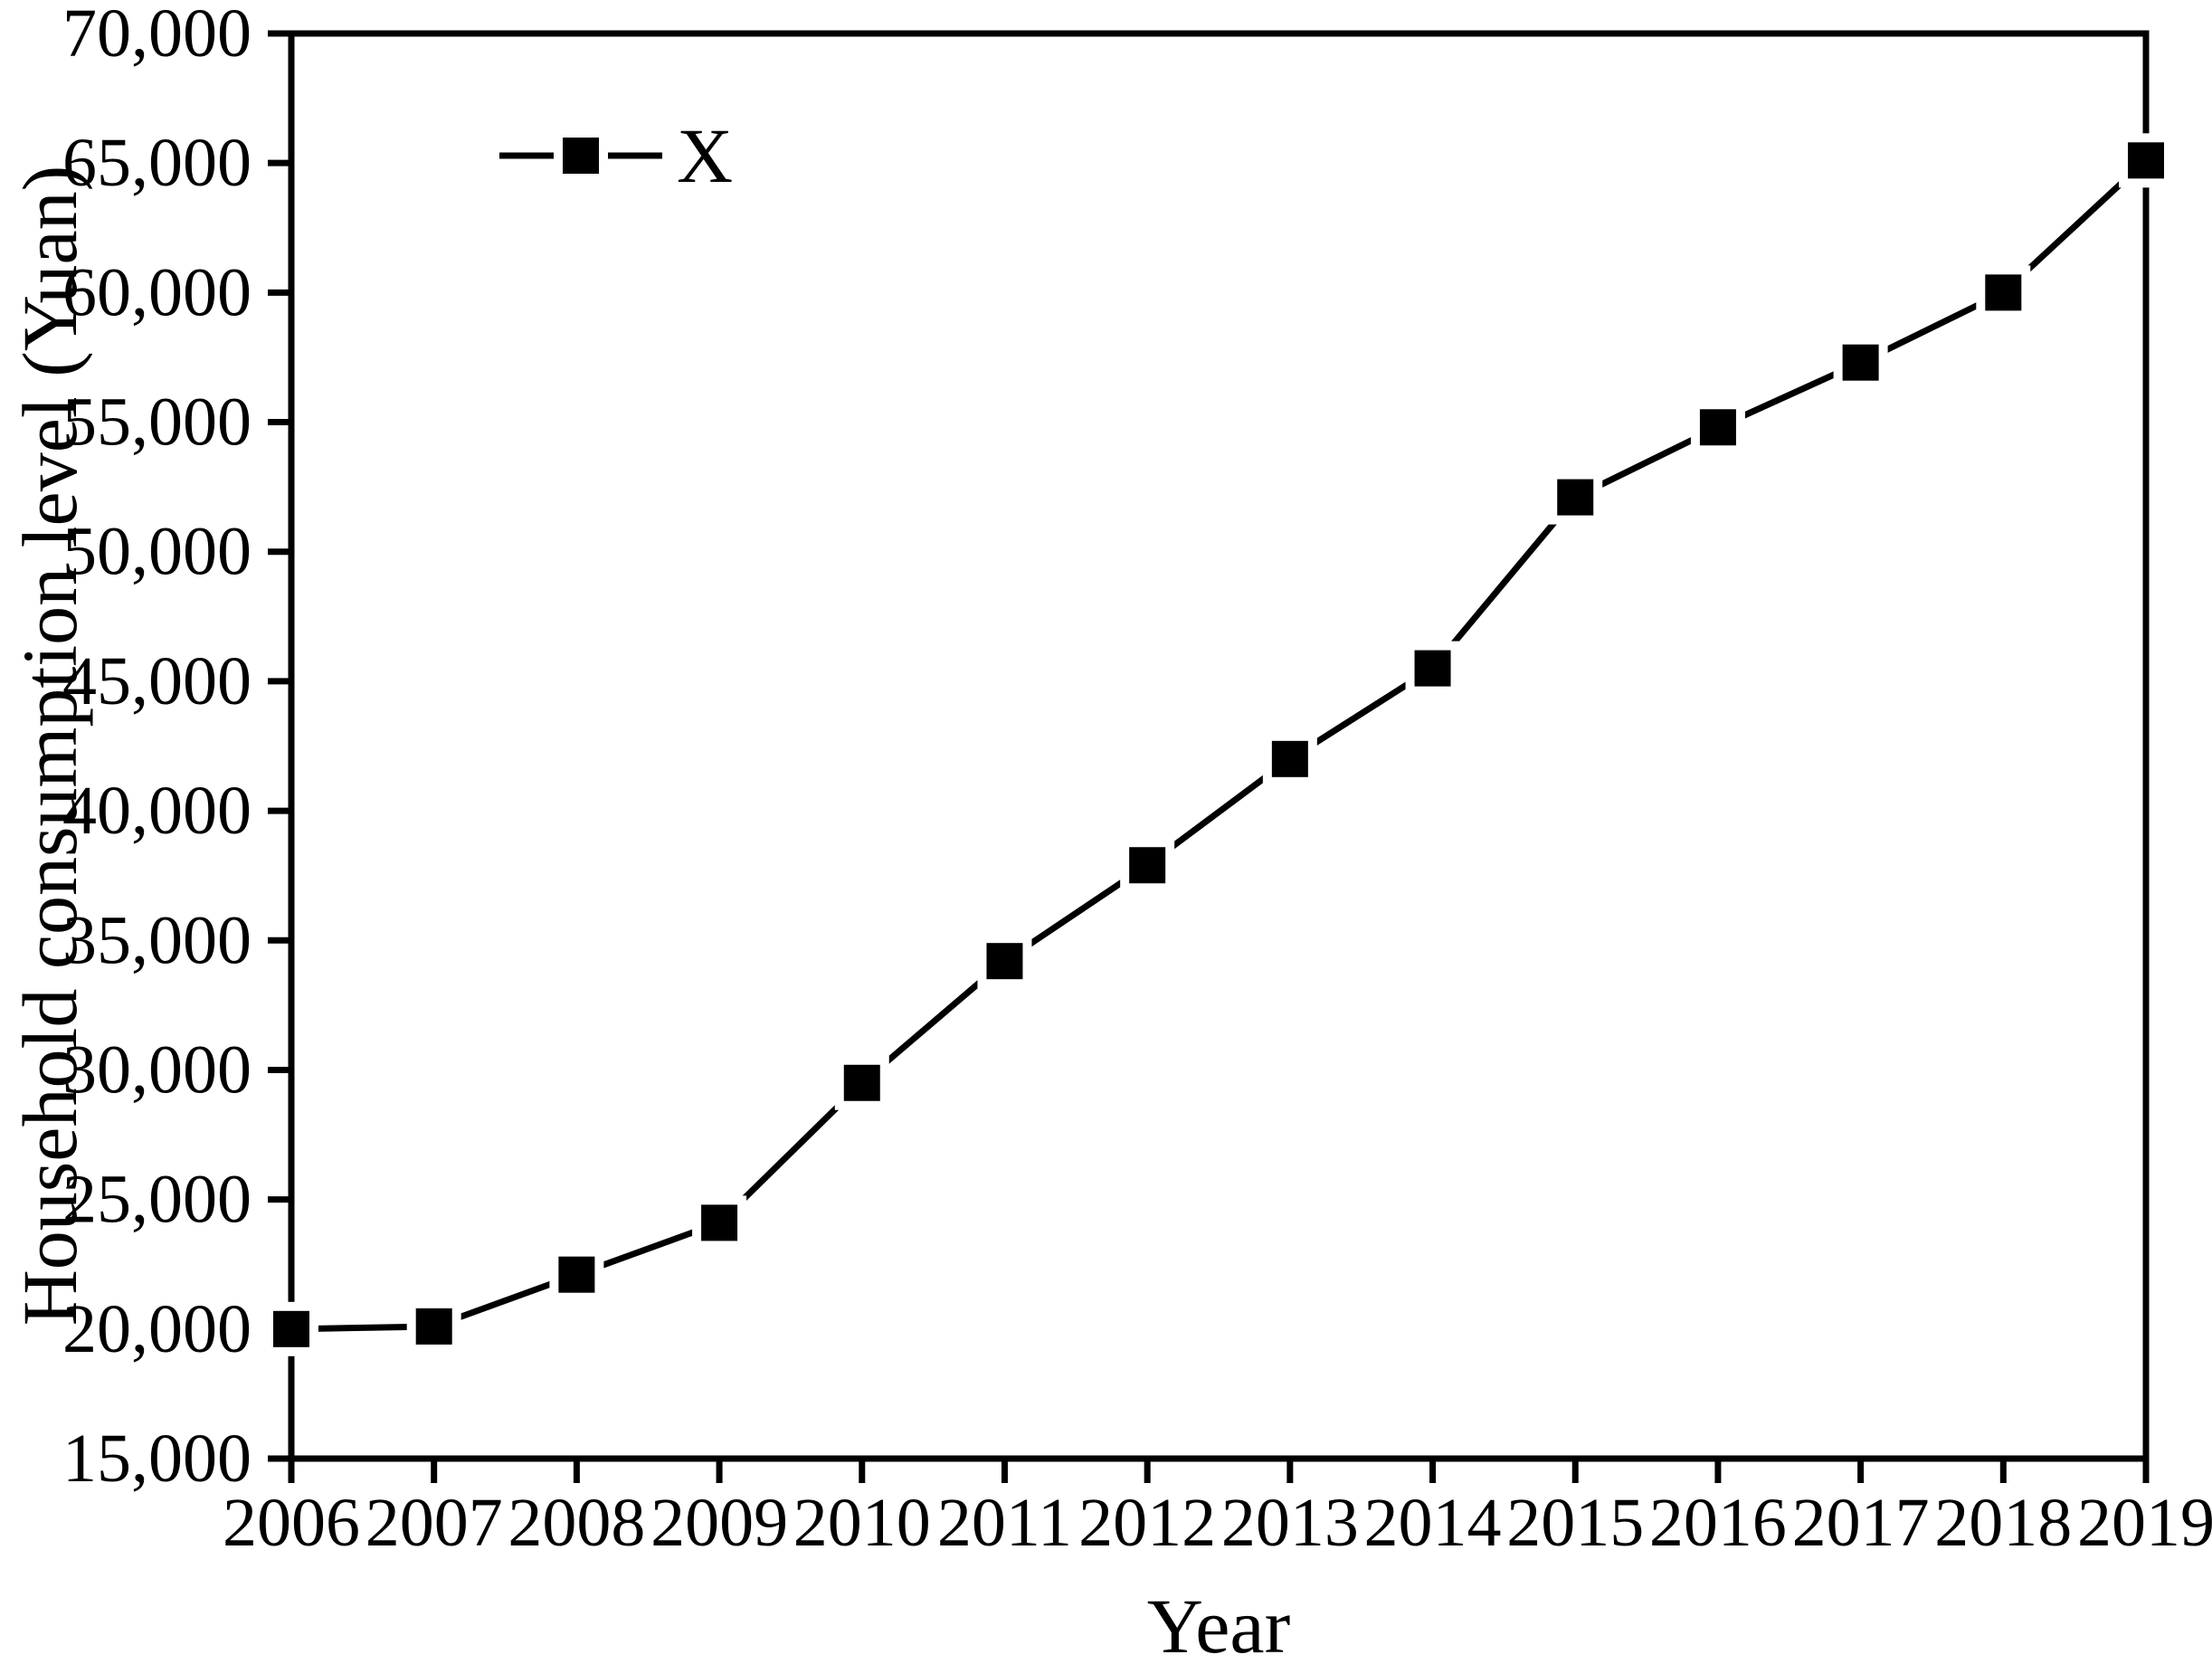 The image size is (2212, 1664). What do you see at coordinates (719, 1523) in the screenshot?
I see `x-tick-label: 2009` at bounding box center [719, 1523].